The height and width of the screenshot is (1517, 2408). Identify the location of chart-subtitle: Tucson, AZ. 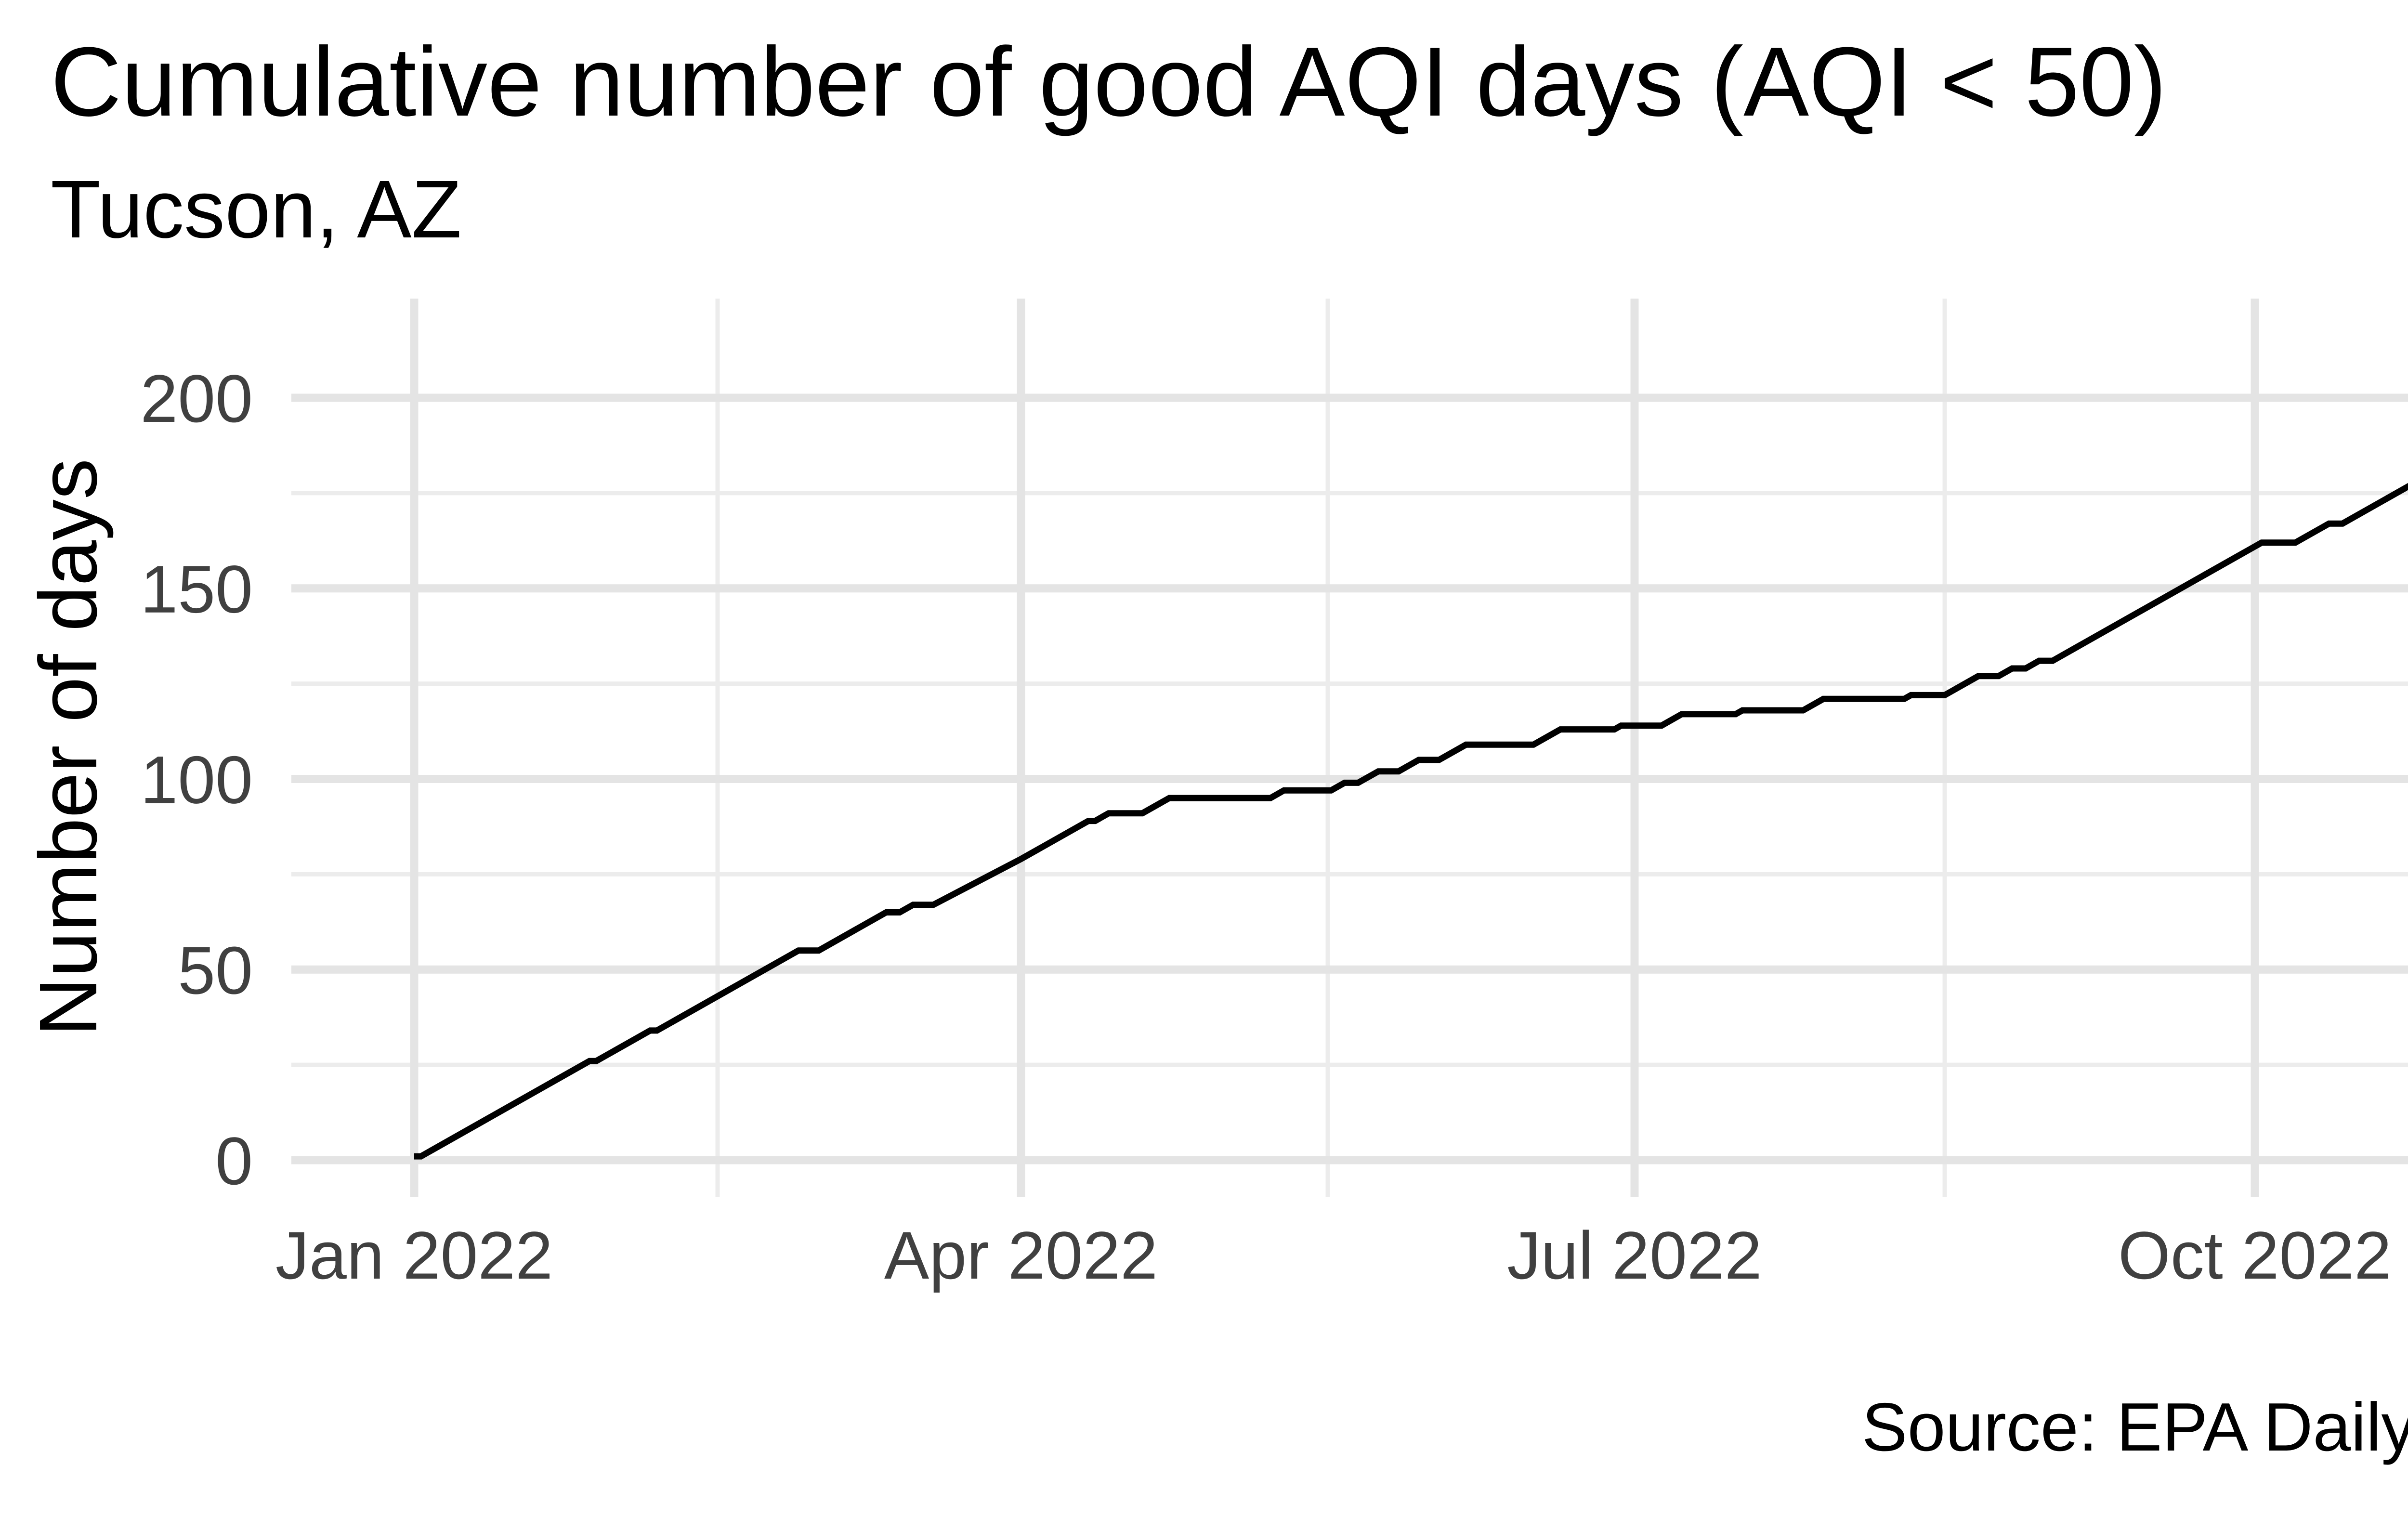
(256, 209).